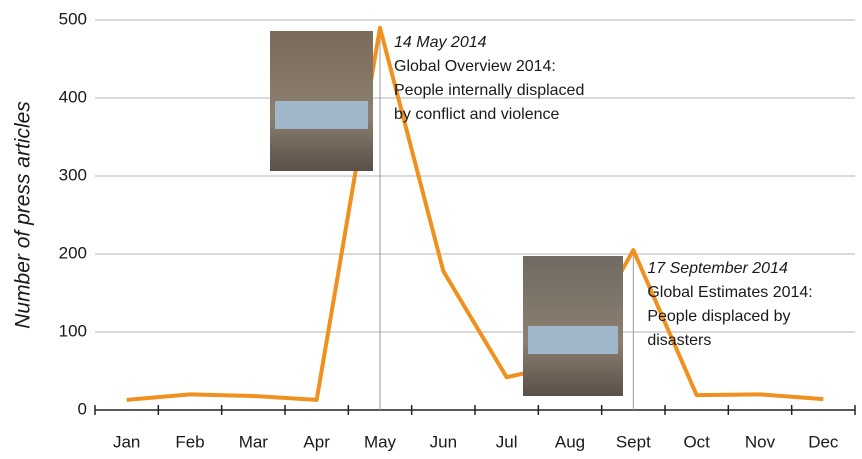  What do you see at coordinates (73, 18) in the screenshot?
I see `y-tick-label: 500` at bounding box center [73, 18].